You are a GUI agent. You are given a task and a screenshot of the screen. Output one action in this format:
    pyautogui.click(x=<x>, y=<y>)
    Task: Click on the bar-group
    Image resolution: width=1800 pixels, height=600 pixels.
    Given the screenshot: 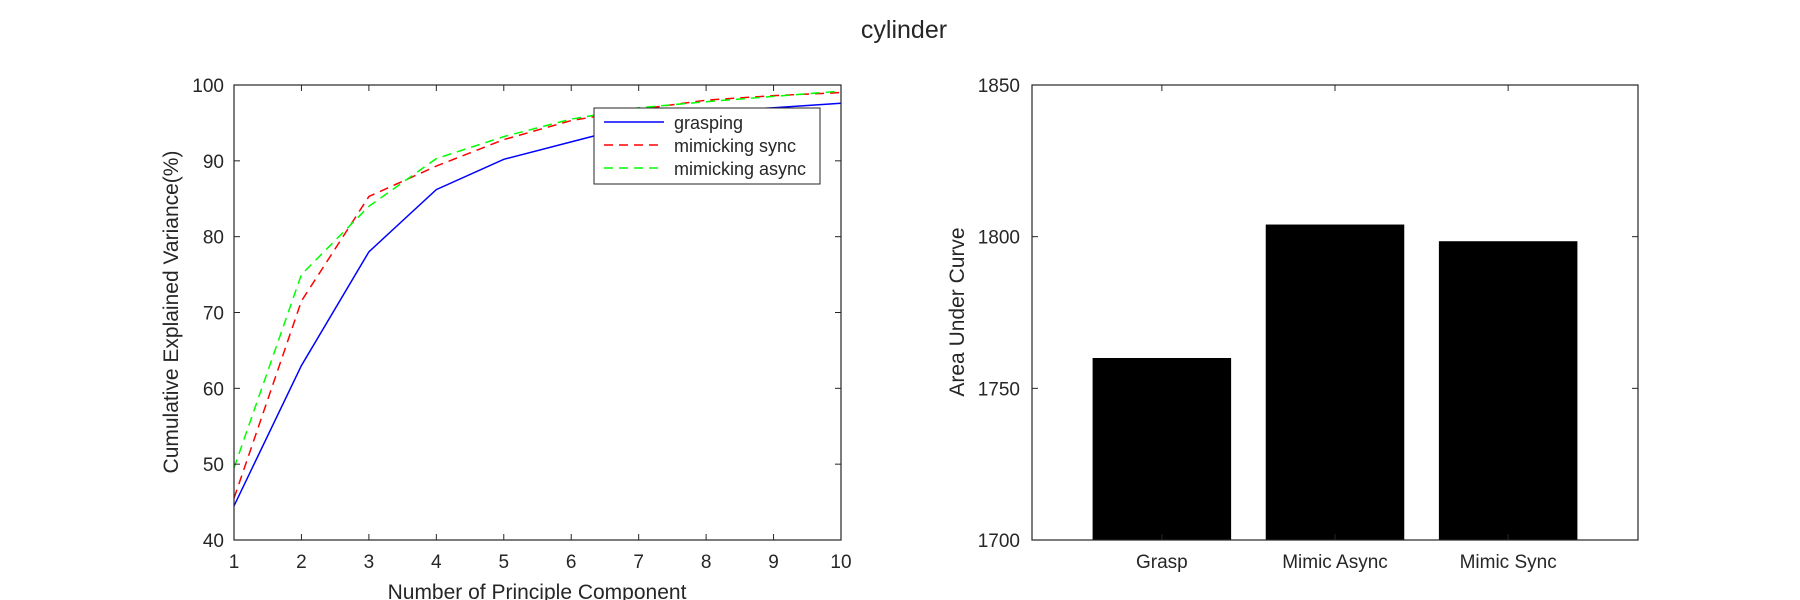 What is the action you would take?
    pyautogui.click(x=1335, y=382)
    